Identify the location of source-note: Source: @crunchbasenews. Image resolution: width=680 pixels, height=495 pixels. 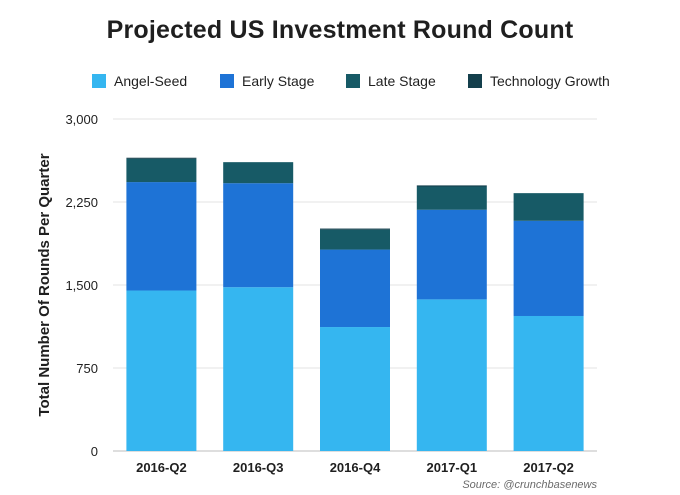
(529, 485).